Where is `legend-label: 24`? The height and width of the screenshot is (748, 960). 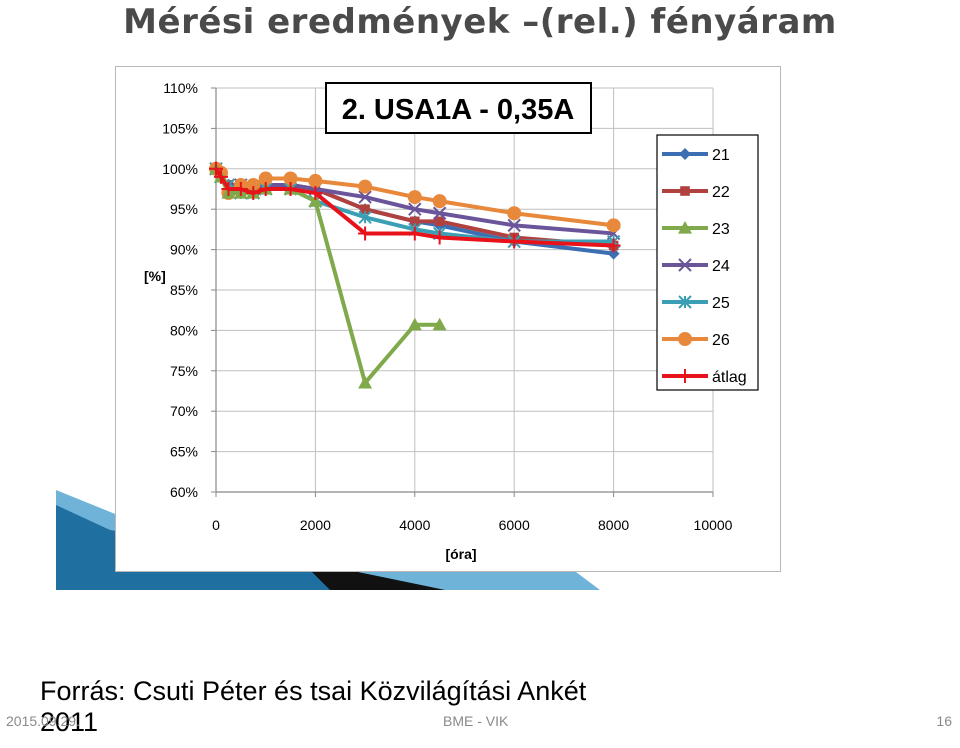
legend-label: 24 is located at coordinates (721, 266).